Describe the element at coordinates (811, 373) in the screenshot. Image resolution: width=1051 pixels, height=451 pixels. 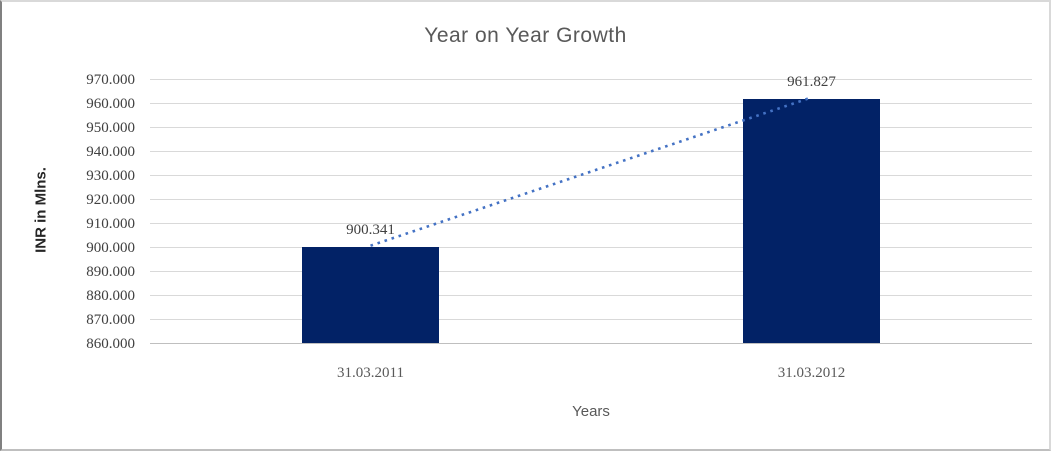
I see `x-category-label: 31.03.2012` at that location.